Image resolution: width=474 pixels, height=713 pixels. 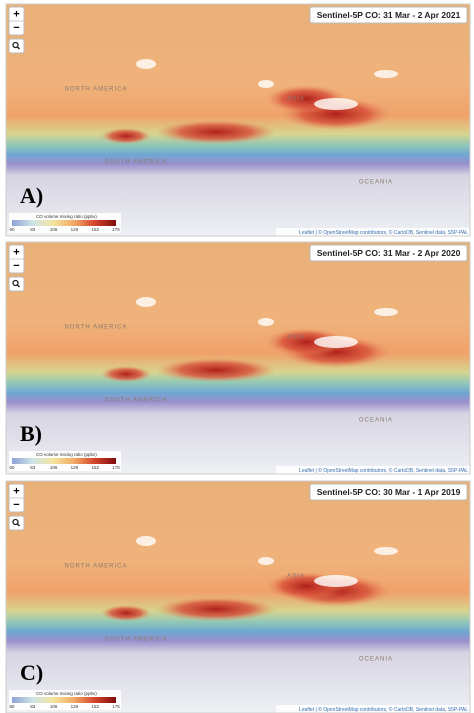 I want to click on panel-title: Sentinel-5P CO: 31 Mar - 2 Apr 2021, so click(x=389, y=15).